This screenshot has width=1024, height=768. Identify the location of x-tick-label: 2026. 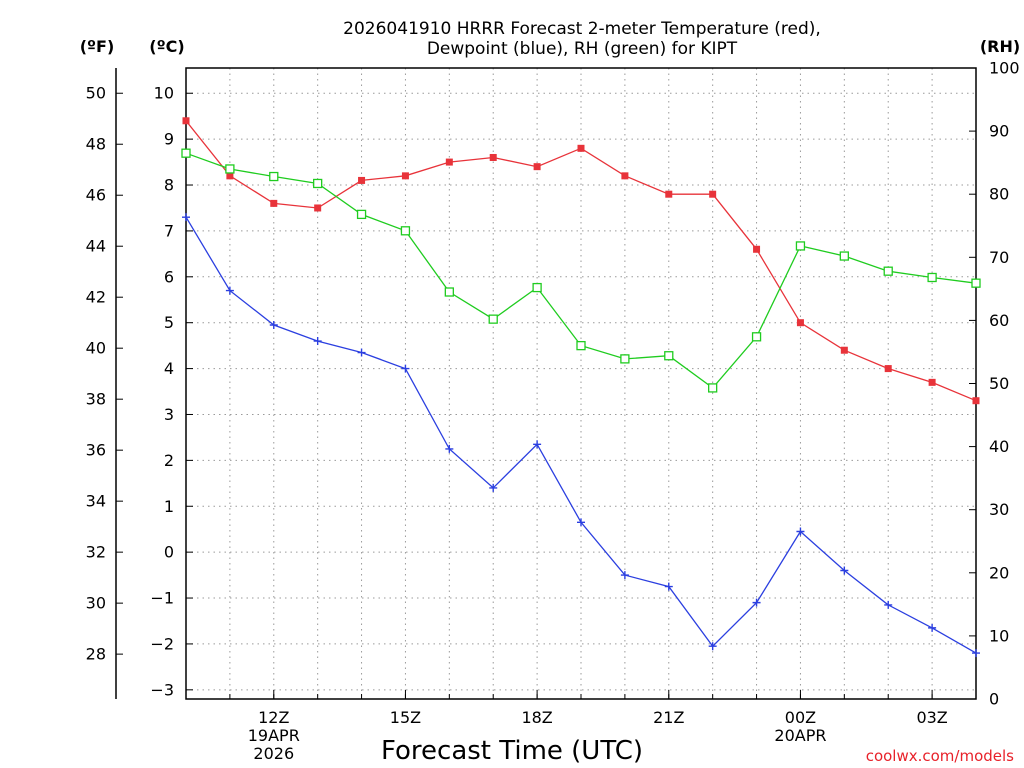
(273, 753).